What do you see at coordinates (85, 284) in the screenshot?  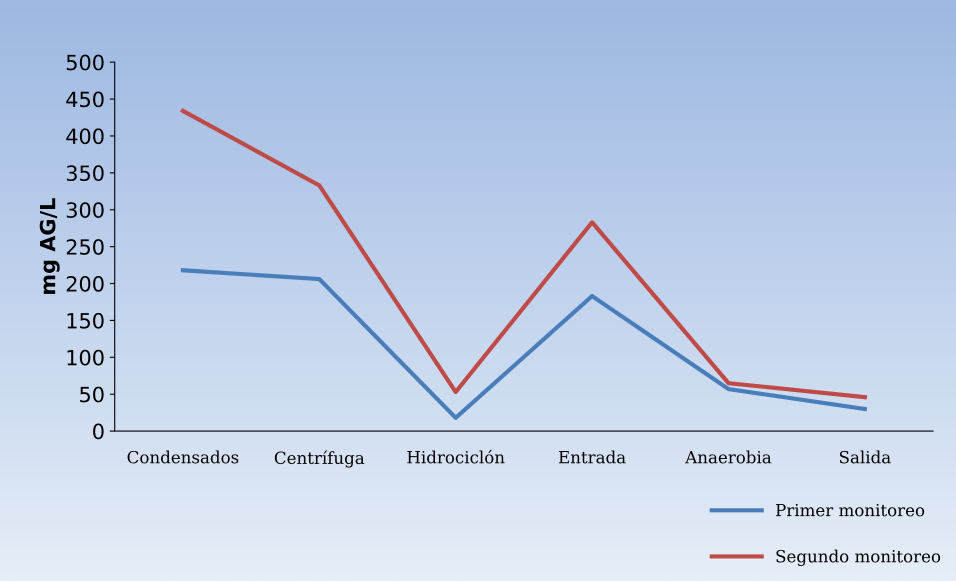 I see `y-tick-label: 200` at bounding box center [85, 284].